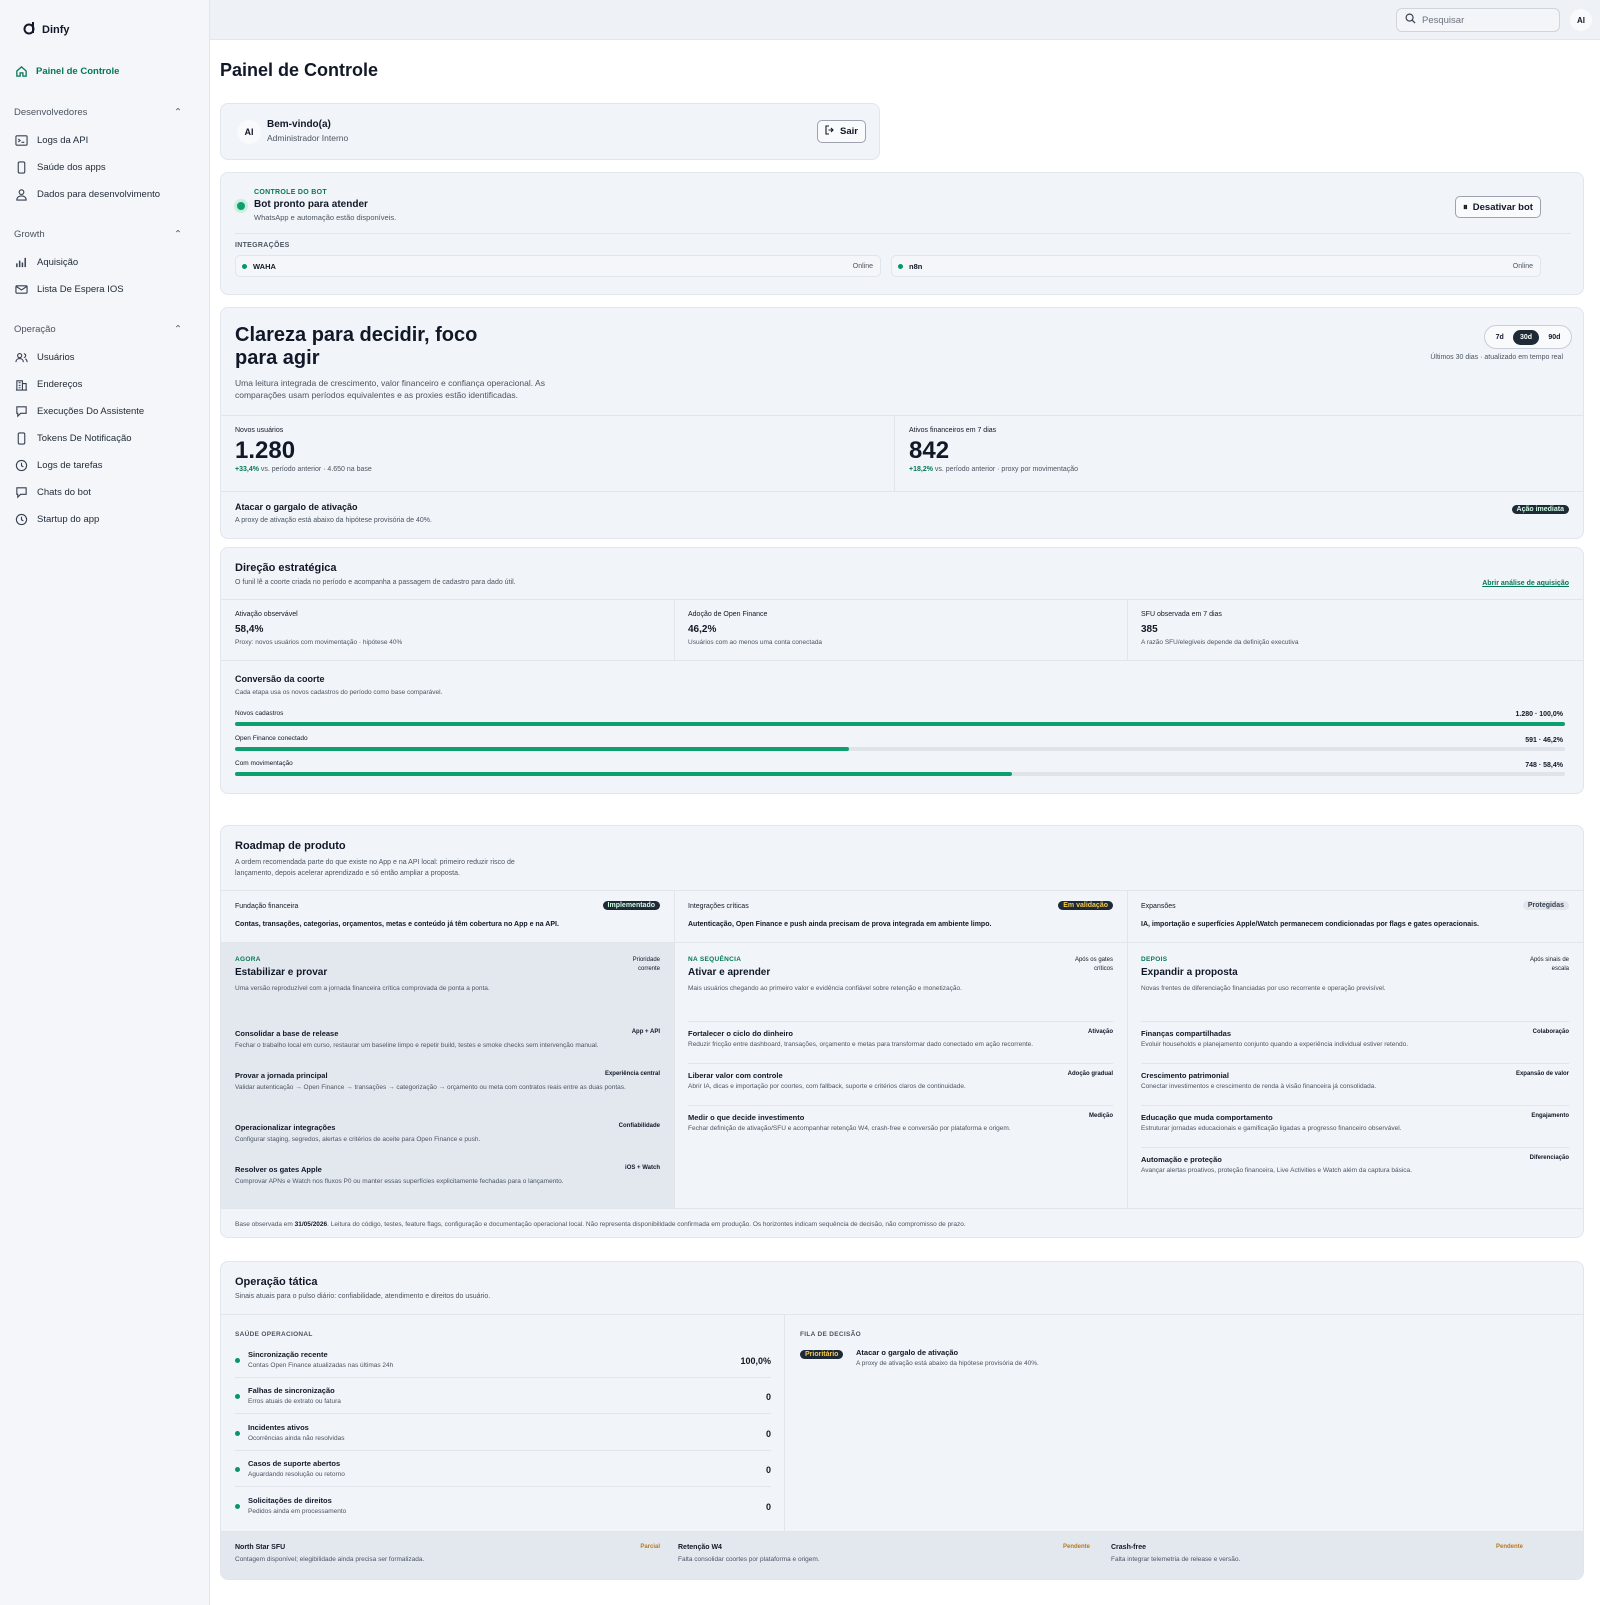 The height and width of the screenshot is (1605, 1600). I want to click on period-90d: 90d, so click(1554, 337).